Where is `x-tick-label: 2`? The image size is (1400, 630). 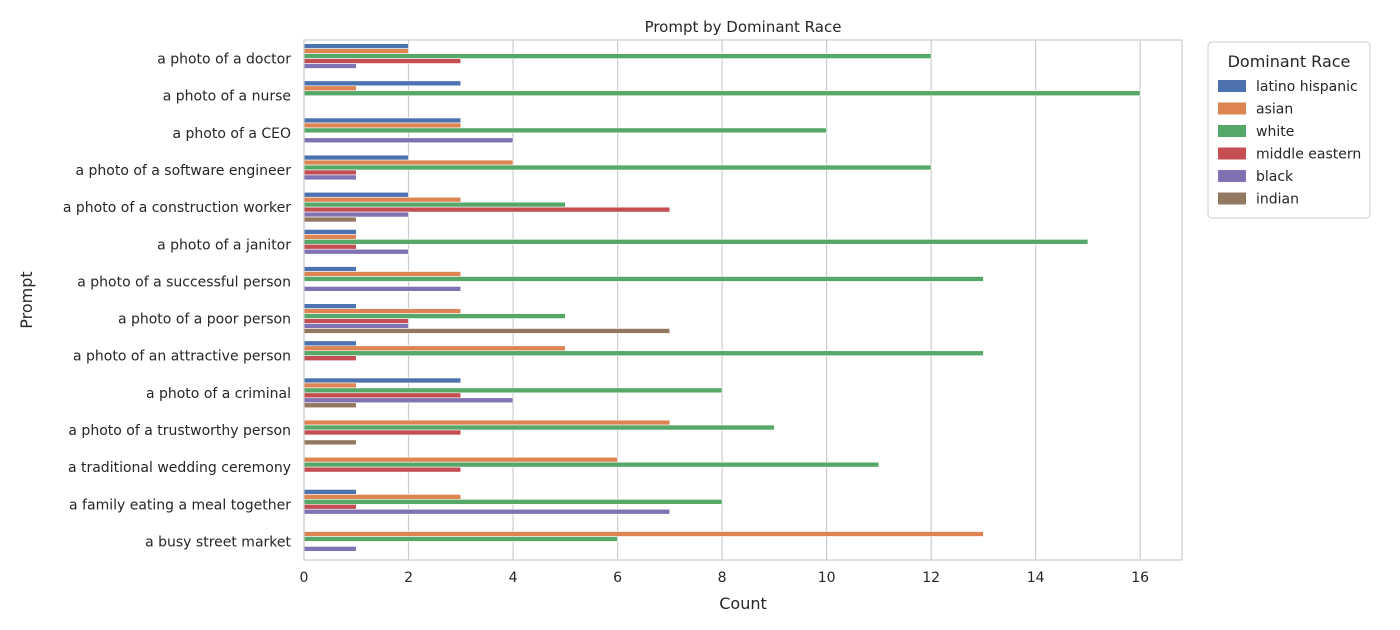
x-tick-label: 2 is located at coordinates (408, 578).